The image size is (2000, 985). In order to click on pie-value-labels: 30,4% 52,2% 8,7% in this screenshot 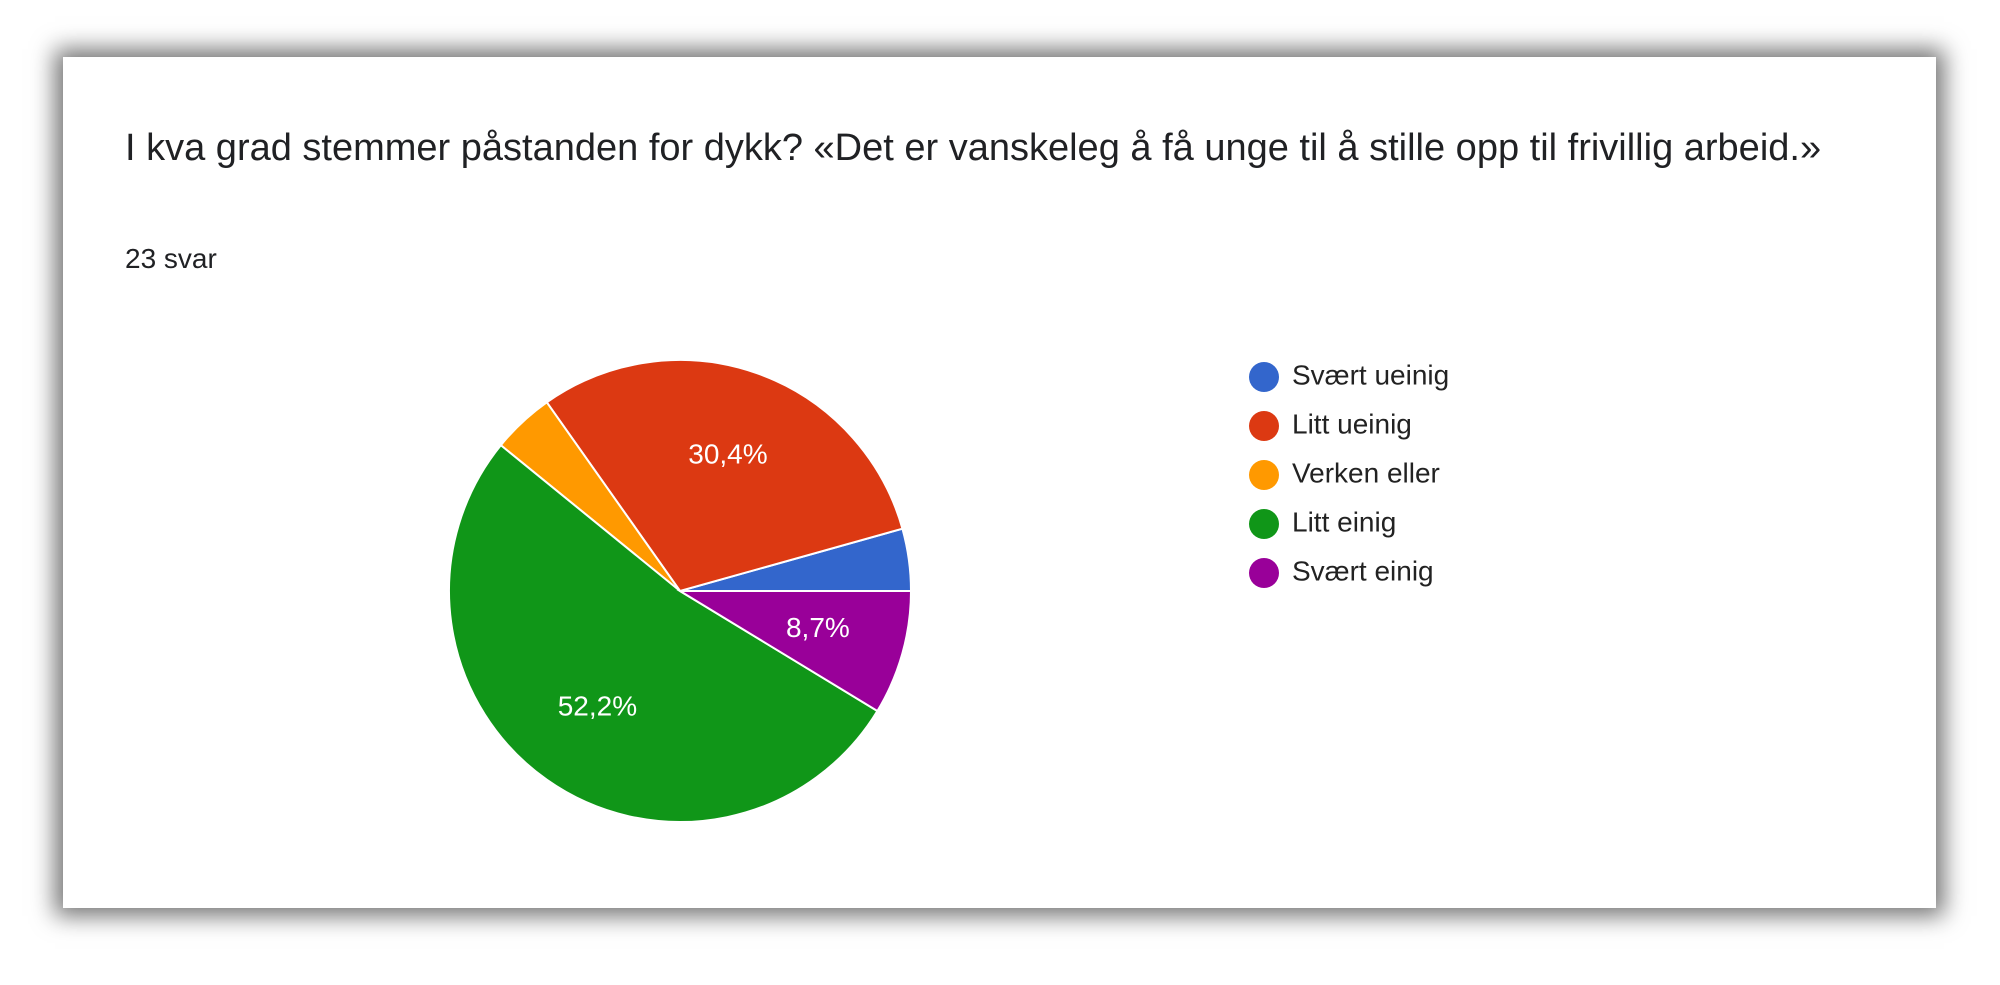, I will do `click(704, 579)`.